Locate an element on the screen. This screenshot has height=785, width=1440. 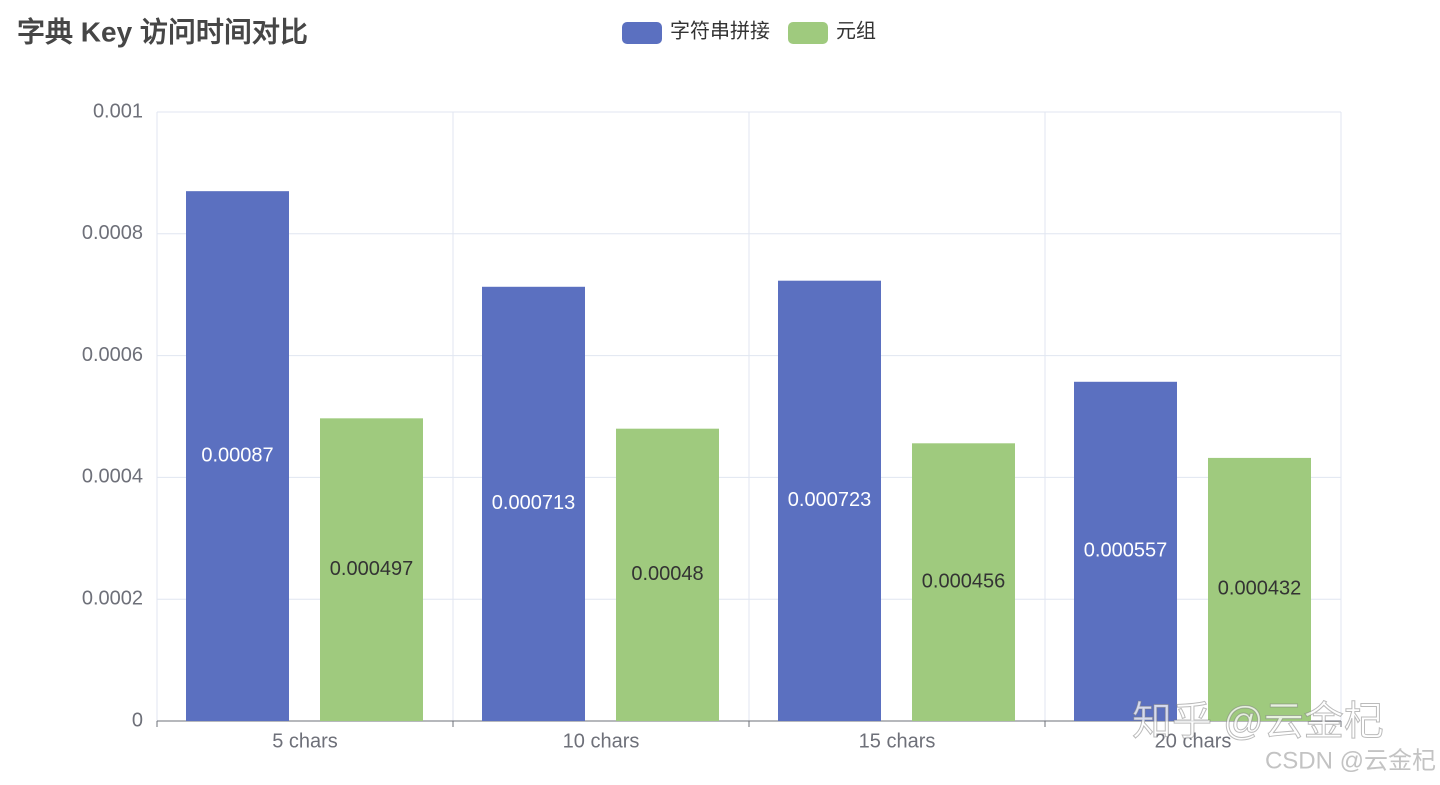
chart-title: 字典 Key 访问时间对比 is located at coordinates (162, 31).